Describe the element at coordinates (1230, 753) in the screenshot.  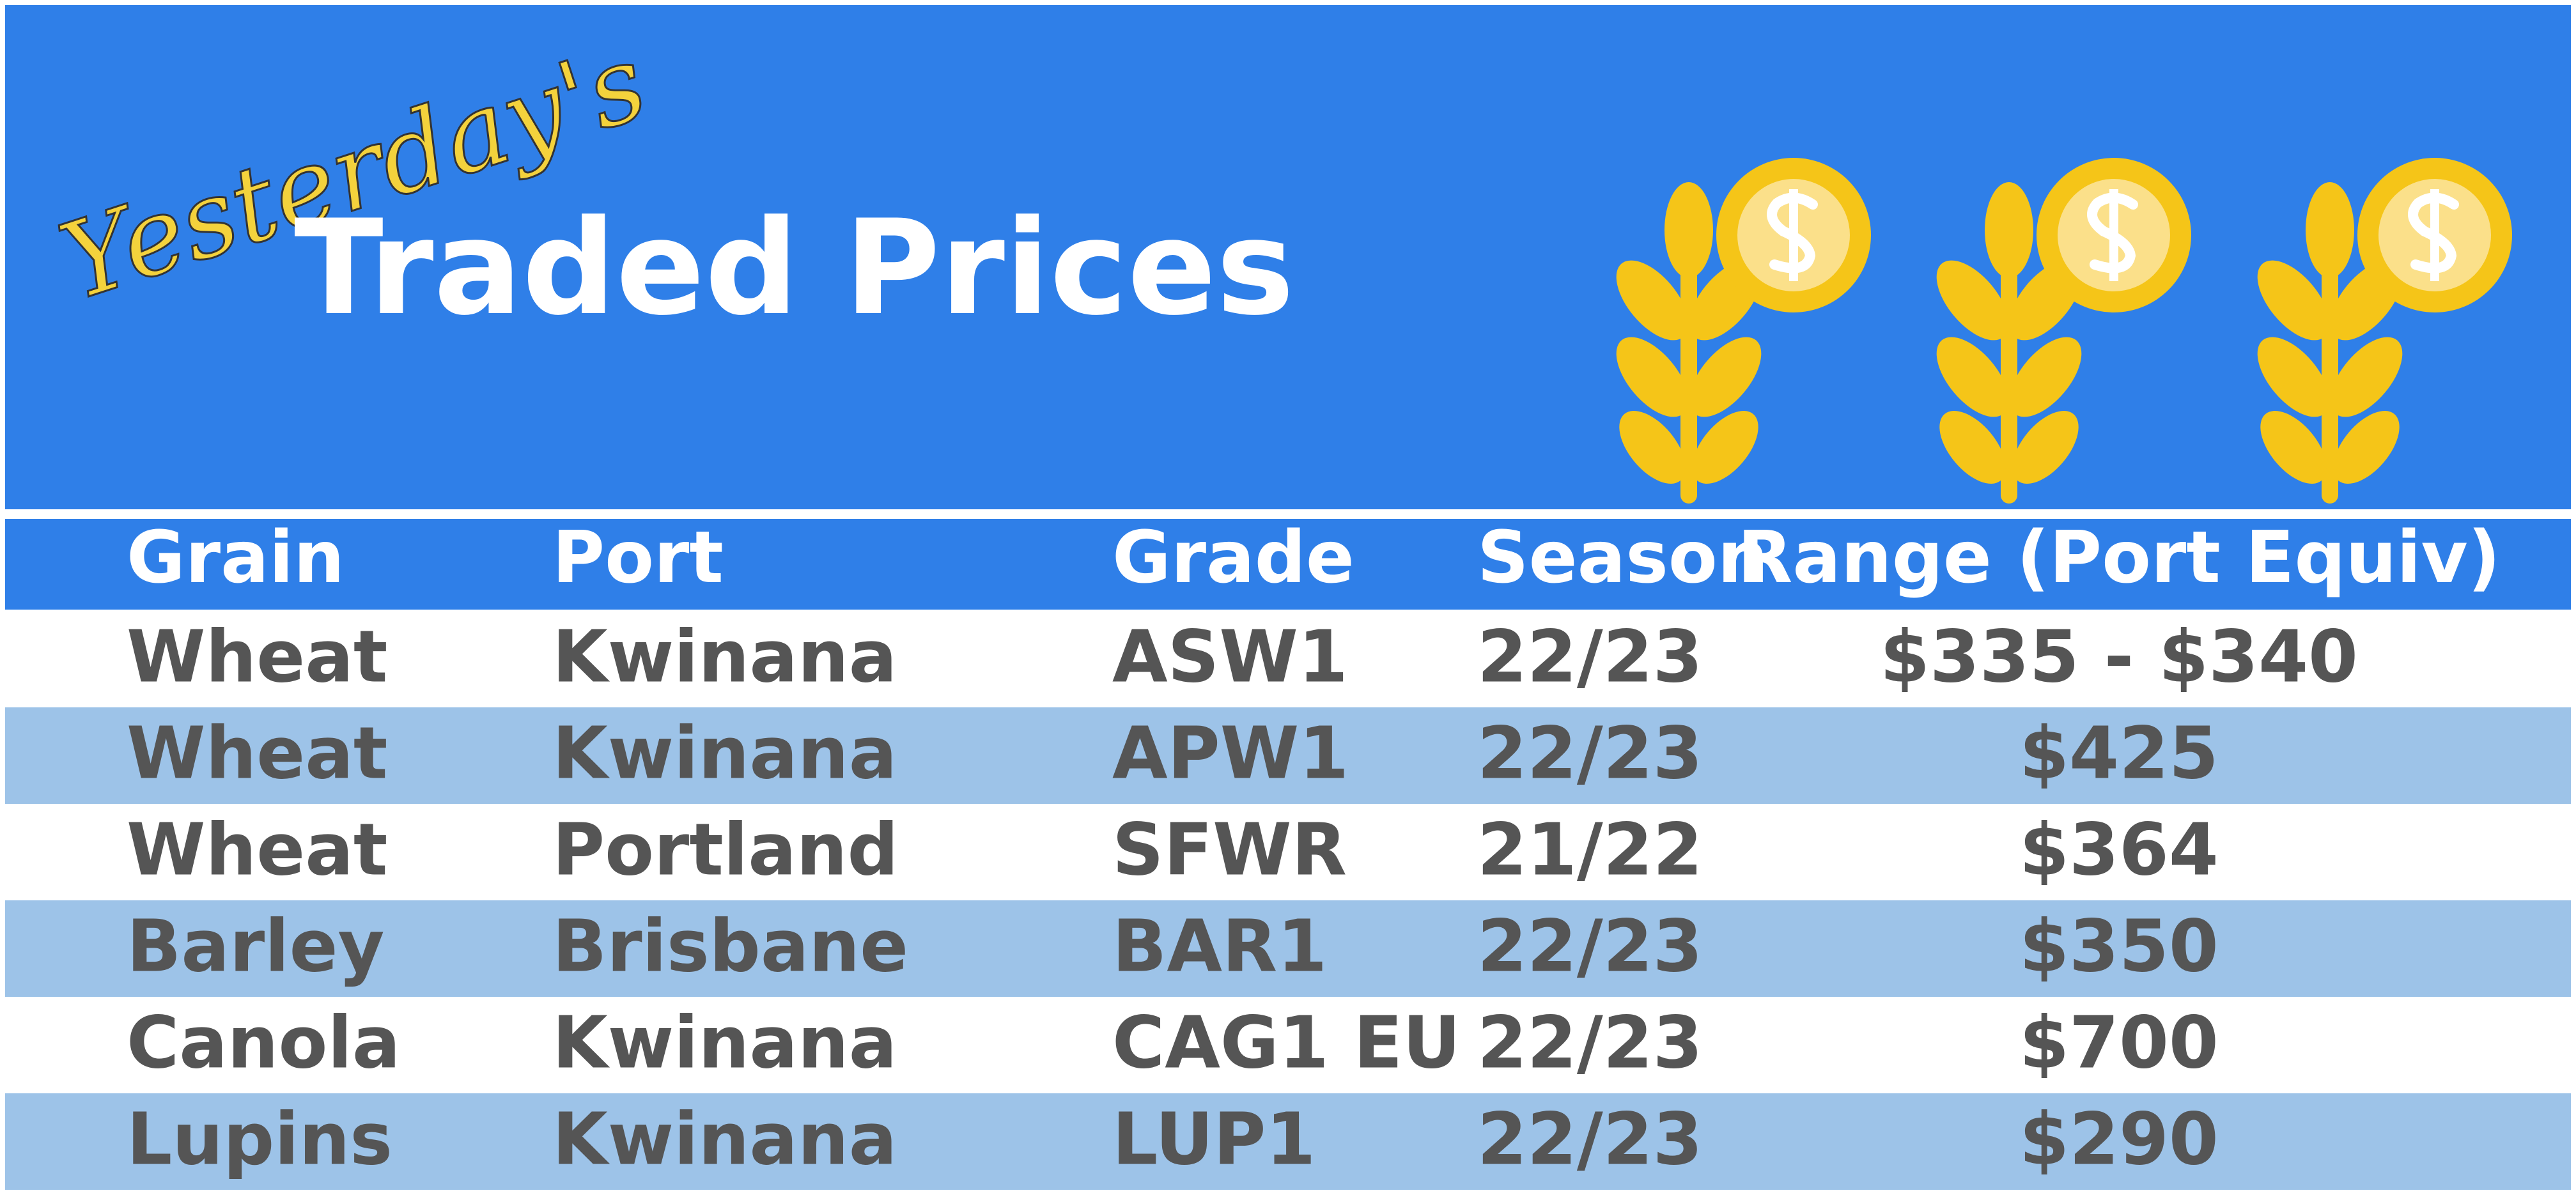
I see `table-cell: APW1` at that location.